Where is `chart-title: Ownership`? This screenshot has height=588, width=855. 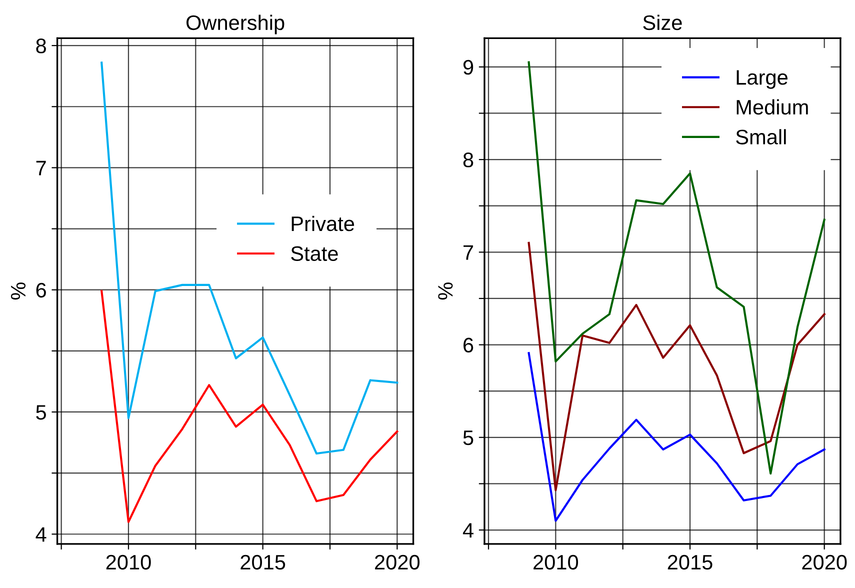 chart-title: Ownership is located at coordinates (235, 24).